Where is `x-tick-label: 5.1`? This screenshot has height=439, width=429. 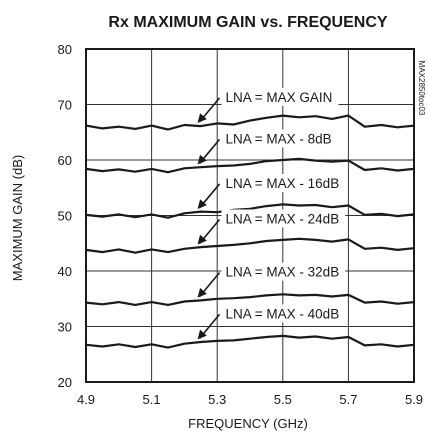
x-tick-label: 5.1 is located at coordinates (152, 399).